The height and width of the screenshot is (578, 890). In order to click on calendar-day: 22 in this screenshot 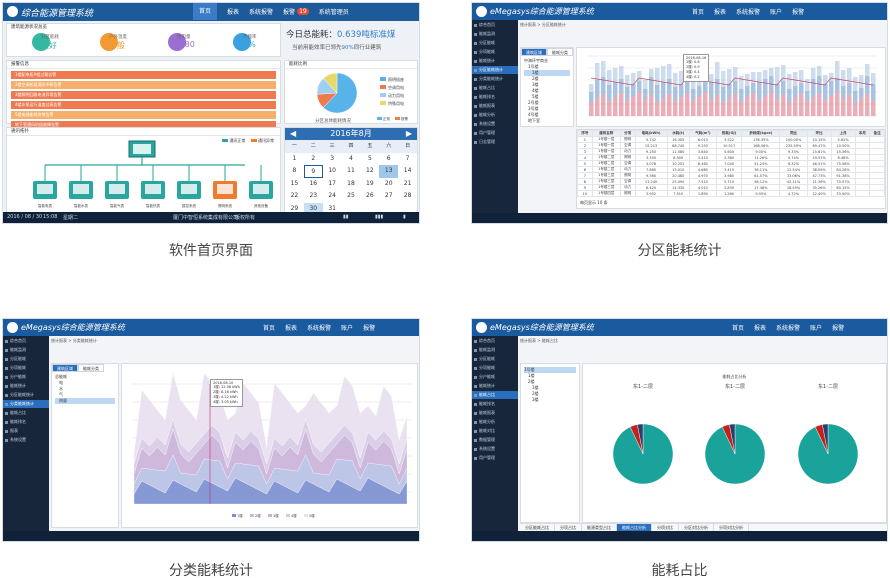, I will do `click(294, 195)`.